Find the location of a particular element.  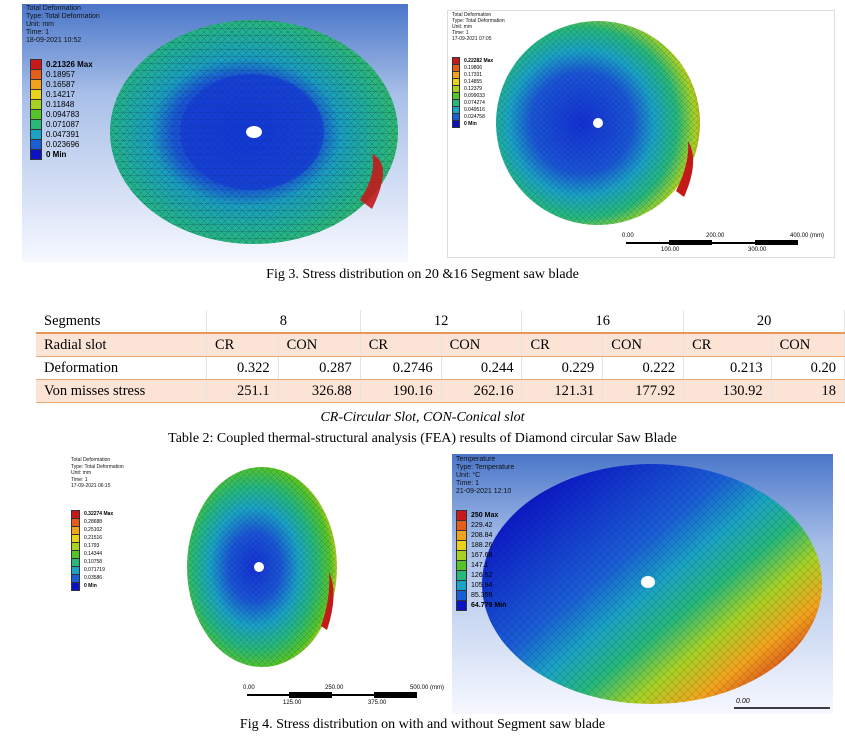

fig3-right-scale-400: 400.00 (mm) is located at coordinates (807, 236).